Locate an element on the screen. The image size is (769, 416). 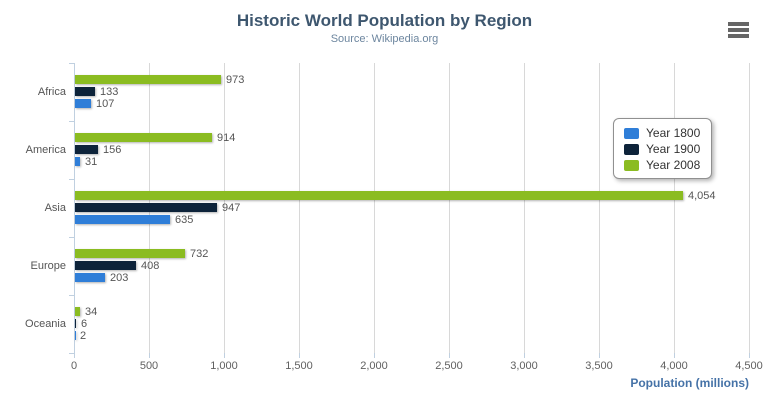
bar-value-label: 973 is located at coordinates (235, 80).